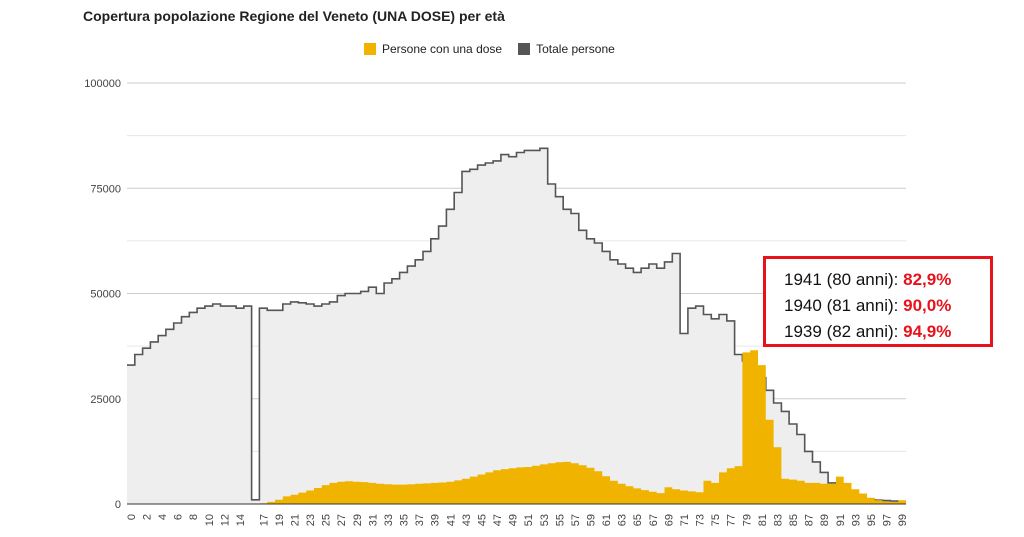 Image resolution: width=1024 pixels, height=537 pixels. I want to click on y-tick-label: 50000, so click(105, 295).